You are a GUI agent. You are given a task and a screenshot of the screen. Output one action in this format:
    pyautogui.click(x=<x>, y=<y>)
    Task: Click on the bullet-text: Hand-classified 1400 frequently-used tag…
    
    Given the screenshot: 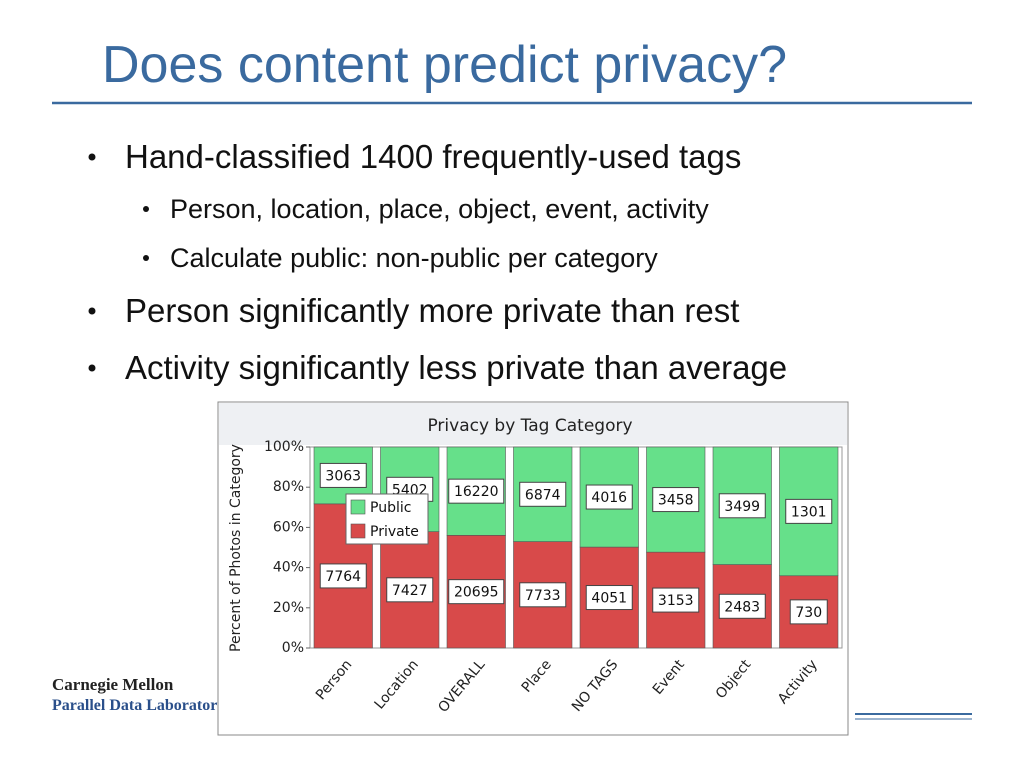 What is the action you would take?
    pyautogui.click(x=433, y=156)
    